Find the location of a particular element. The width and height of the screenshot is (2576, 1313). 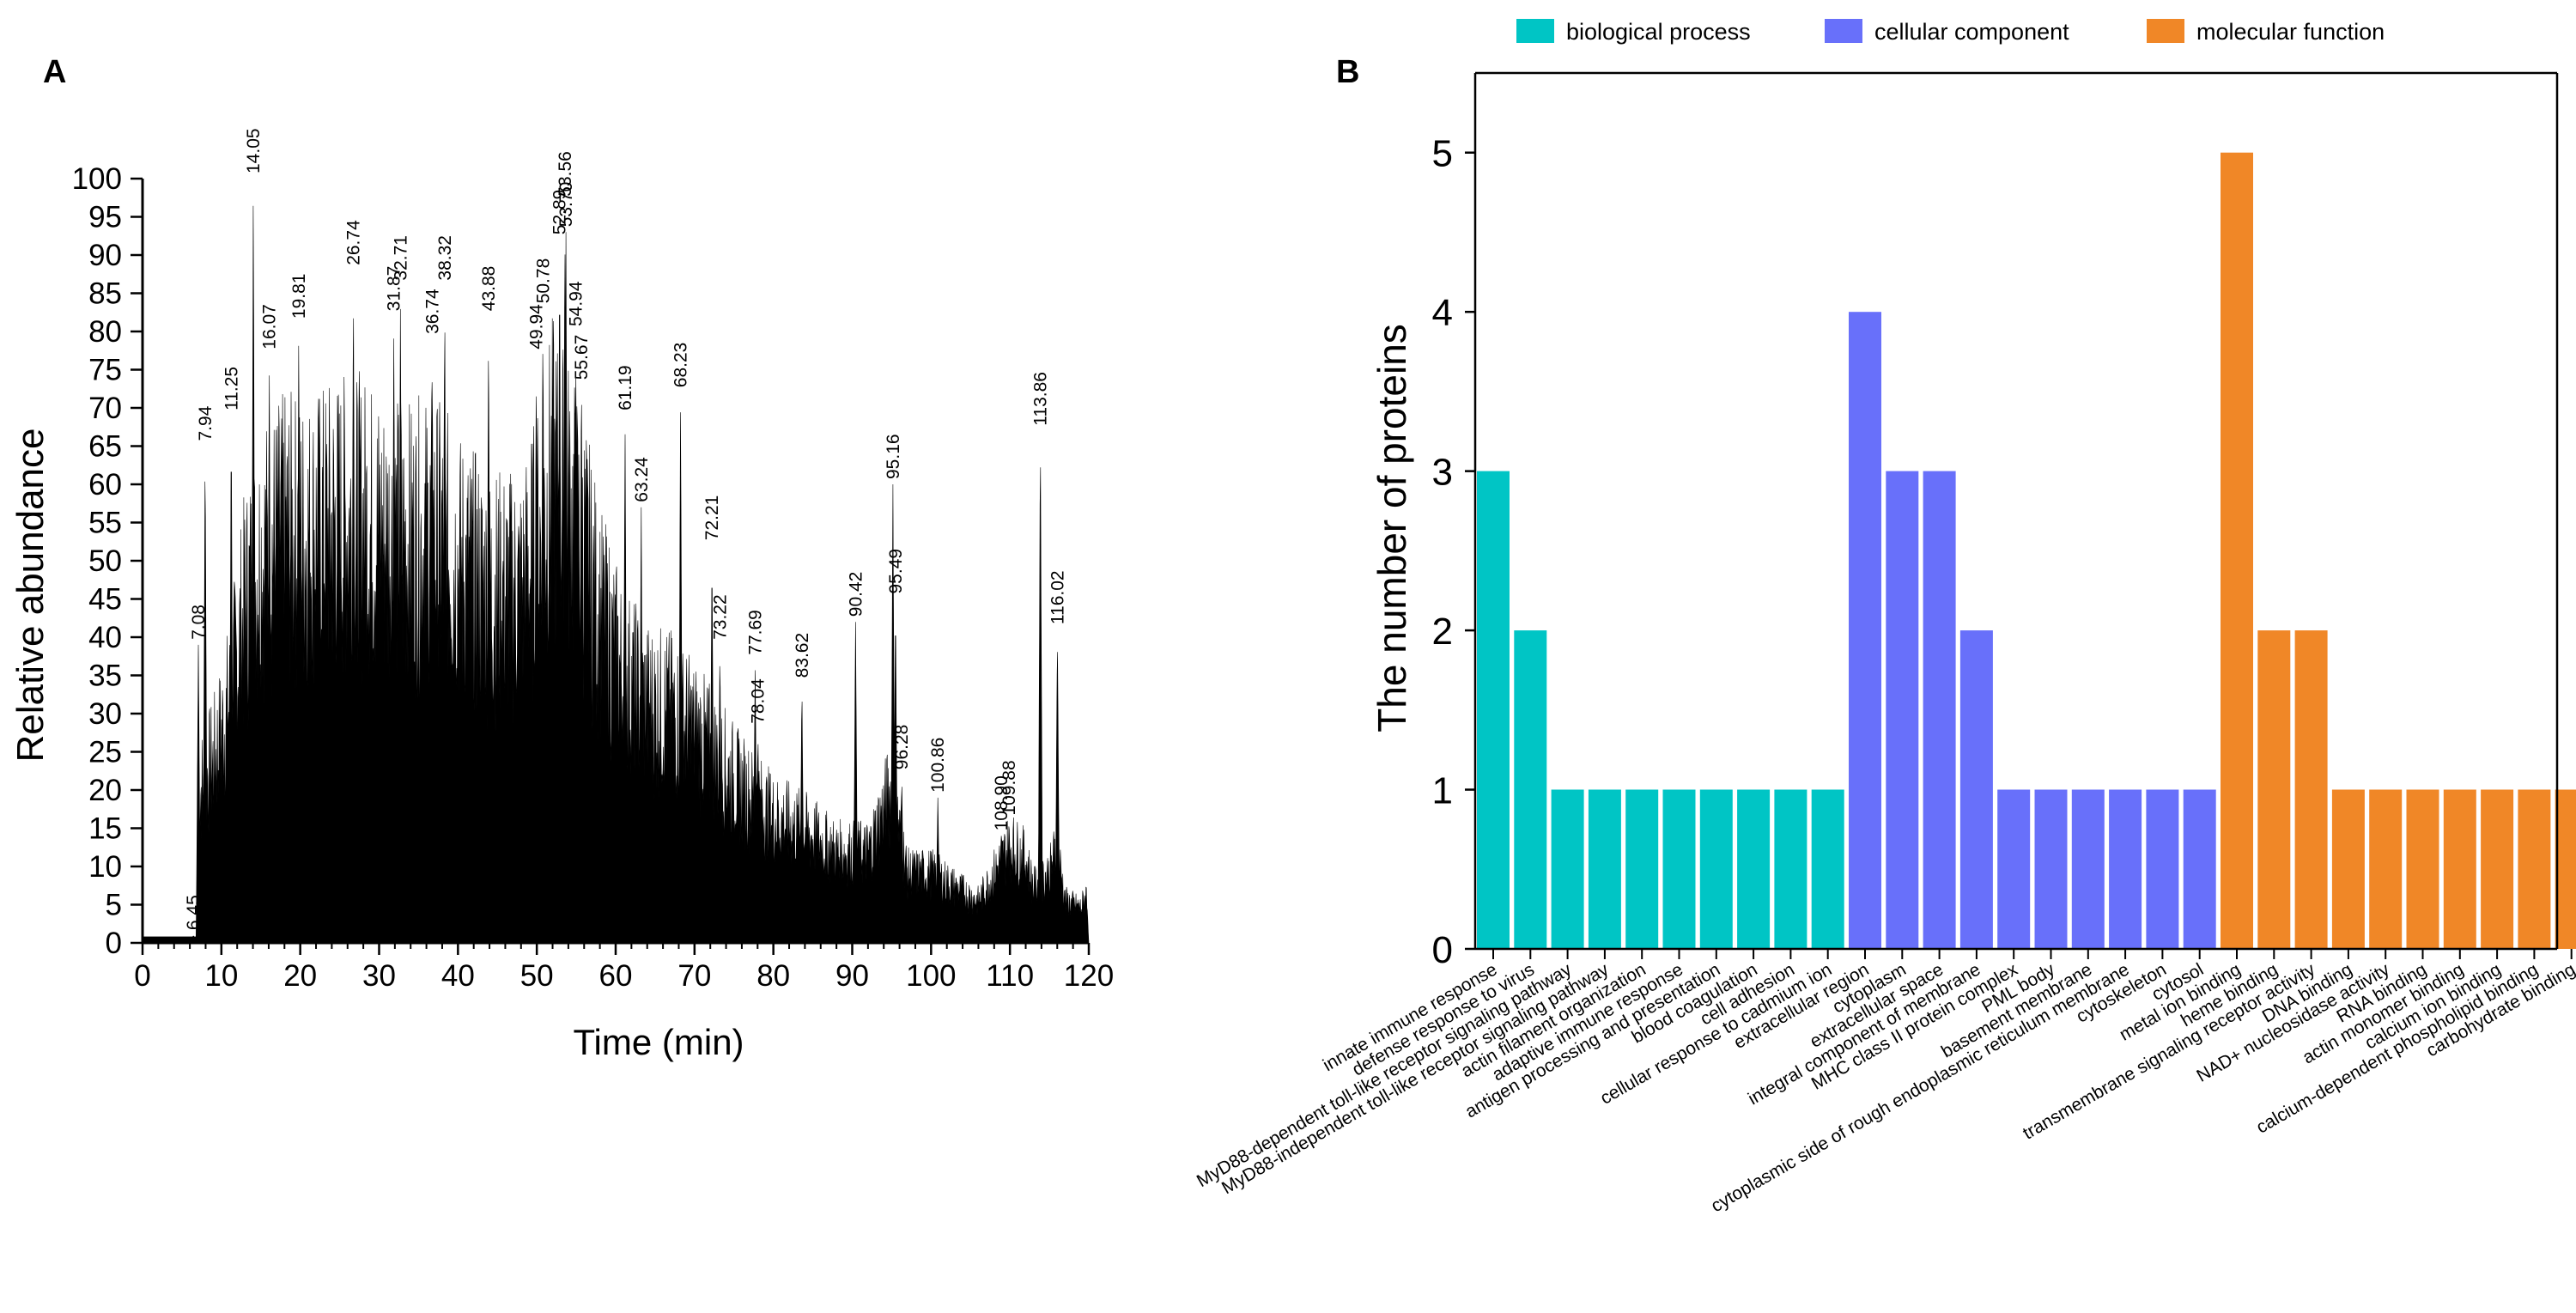

peak-label: 100.86 is located at coordinates (938, 765).